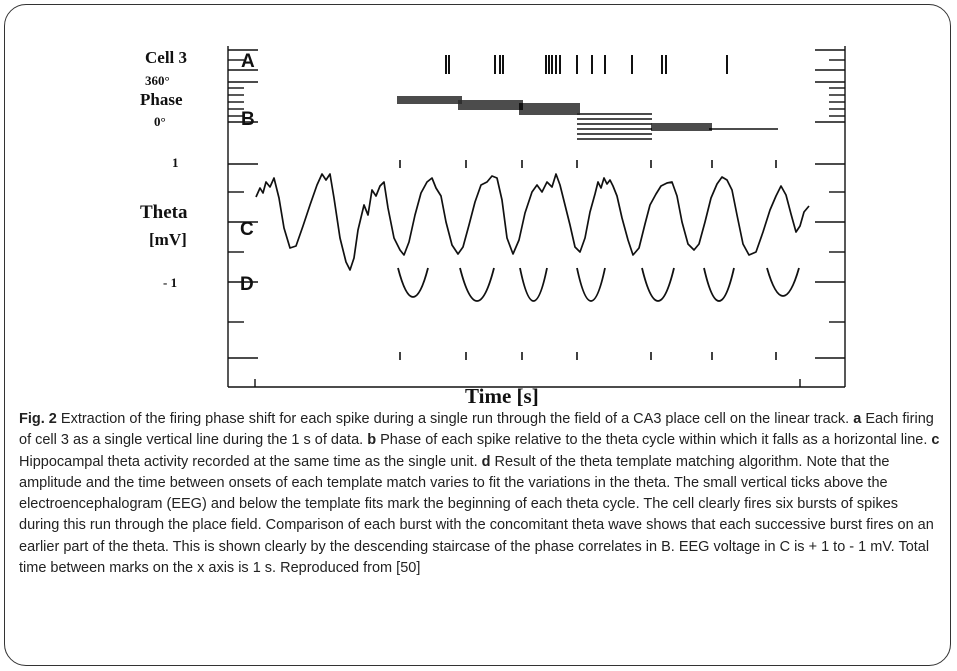 Image resolution: width=957 pixels, height=671 pixels. Describe the element at coordinates (38, 419) in the screenshot. I see `caption-label: Fig. 2` at that location.